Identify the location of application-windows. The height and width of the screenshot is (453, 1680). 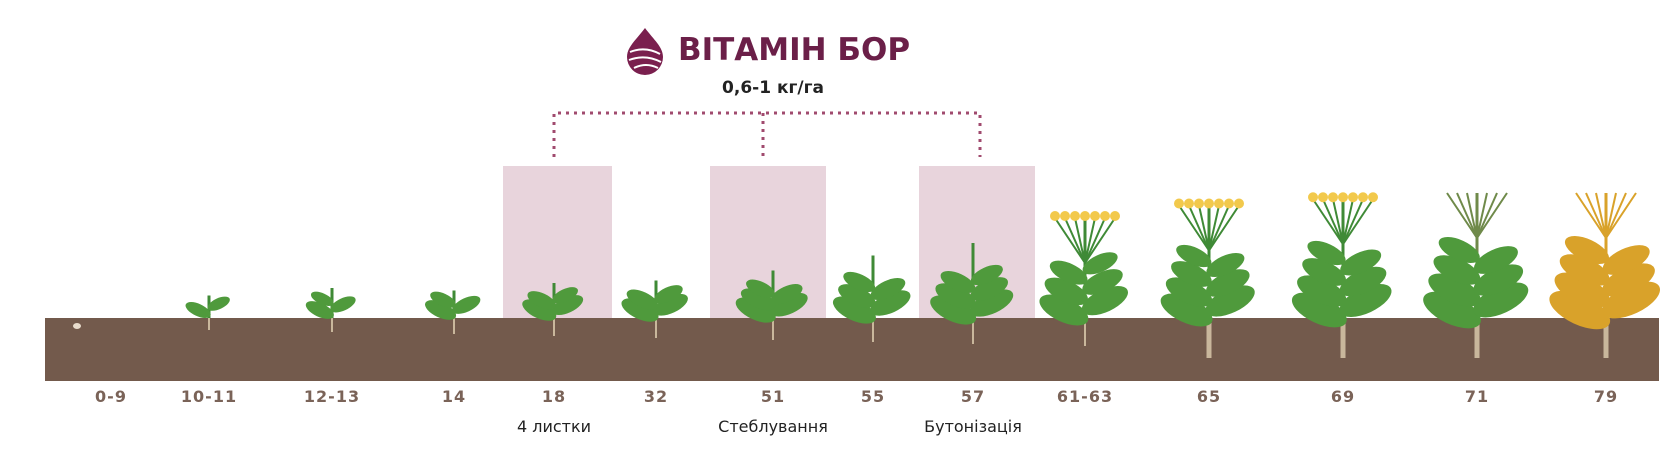
(769, 242).